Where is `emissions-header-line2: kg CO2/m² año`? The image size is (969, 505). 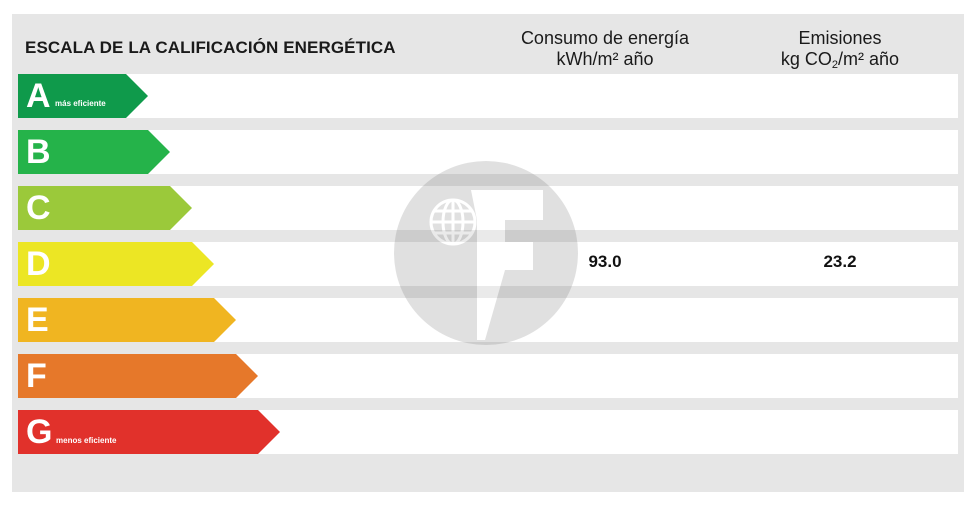
emissions-header-line2: kg CO2/m² año is located at coordinates (840, 60).